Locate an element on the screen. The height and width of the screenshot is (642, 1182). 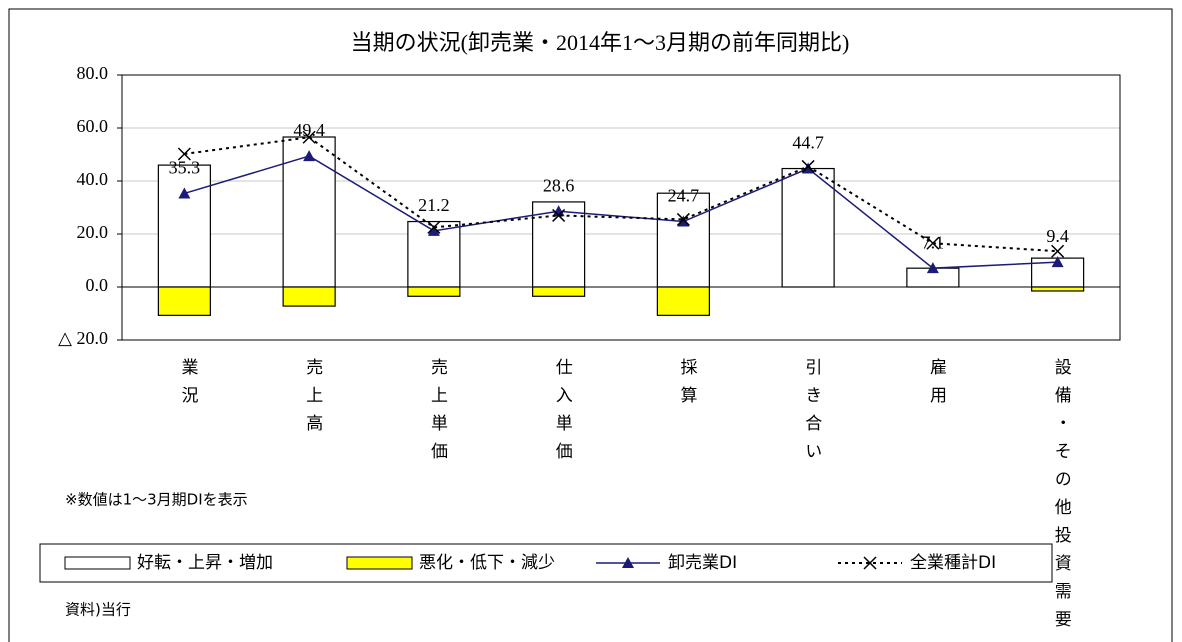
legend-label: 全業種計DI is located at coordinates (953, 563).